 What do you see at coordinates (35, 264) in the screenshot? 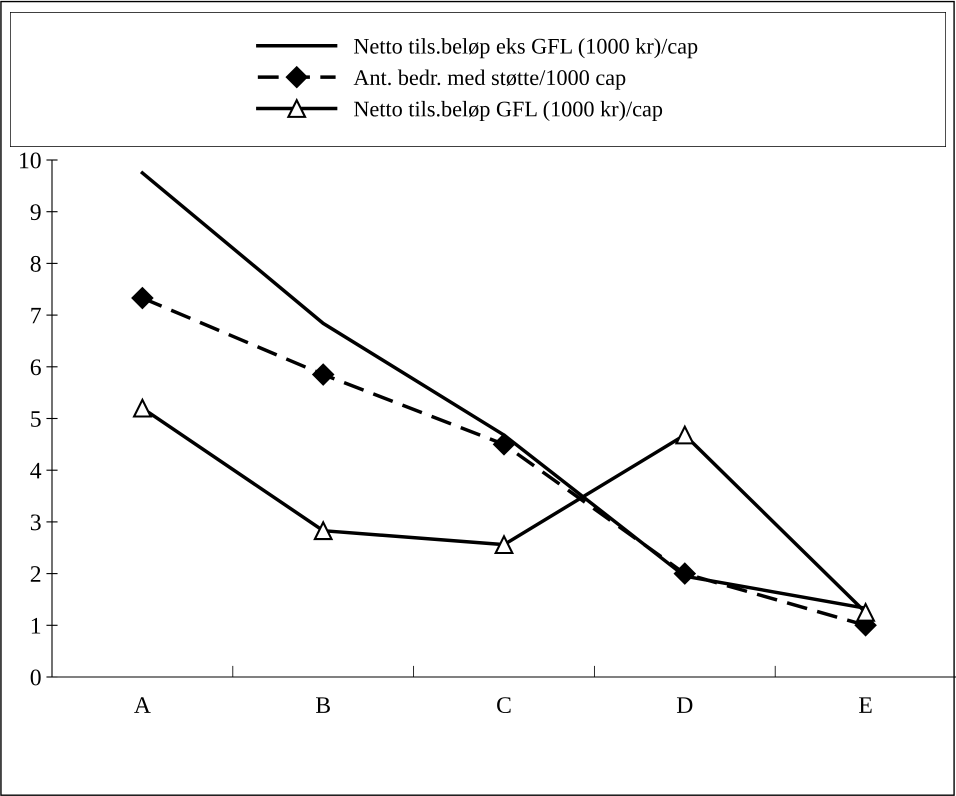
I see `y-tick-label: 8` at bounding box center [35, 264].